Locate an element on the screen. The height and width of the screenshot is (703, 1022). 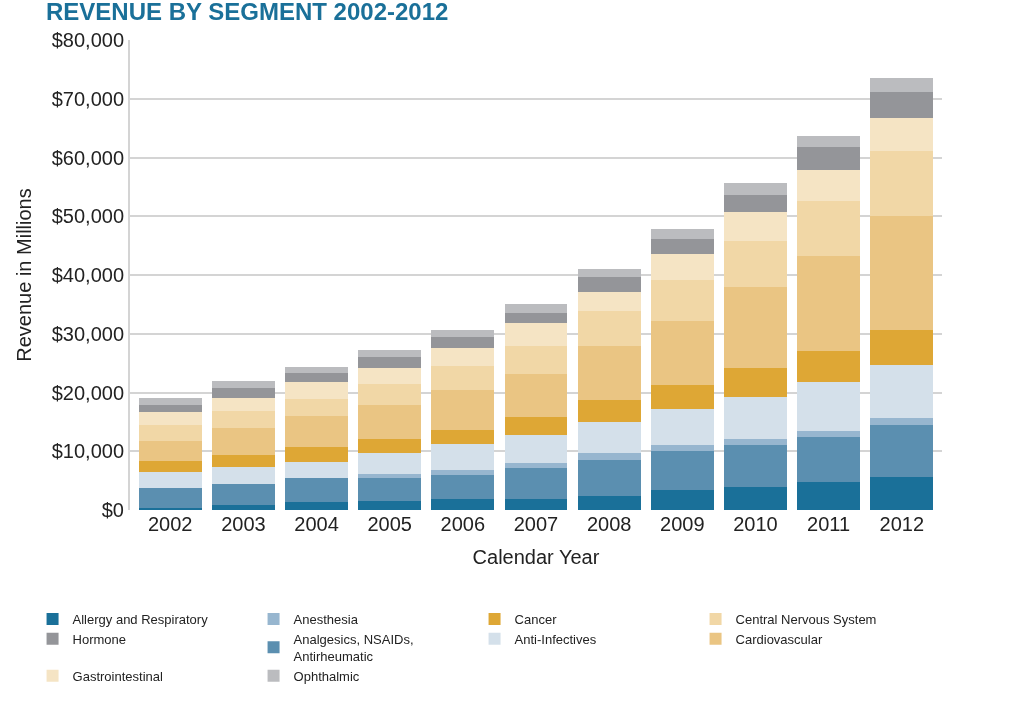
y-tick-label: $30,000 is located at coordinates (87, 333).